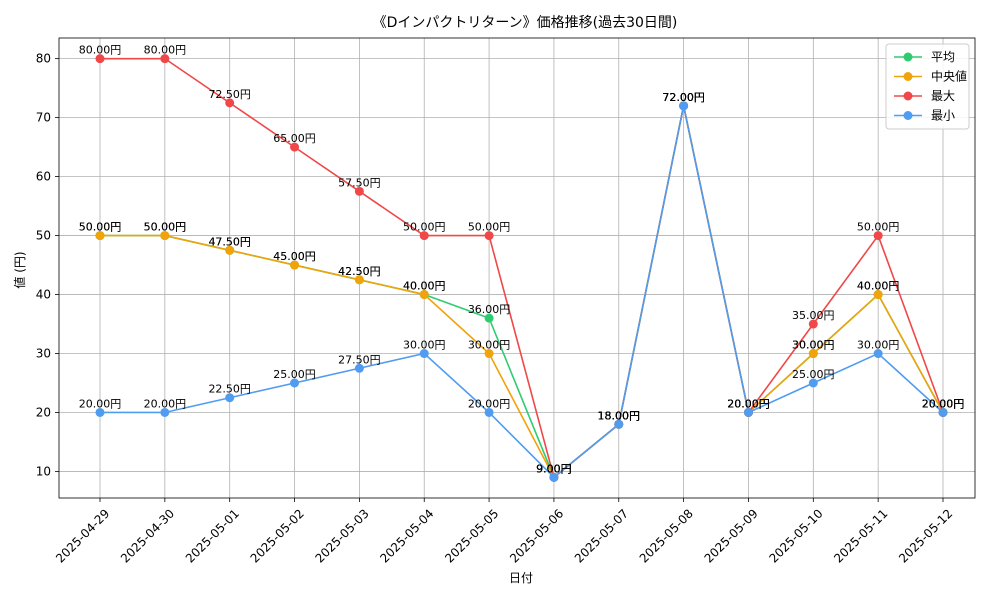 This screenshot has width=1000, height=600. What do you see at coordinates (795, 535) in the screenshot?
I see `x-tick-label: 2025-05-10` at bounding box center [795, 535].